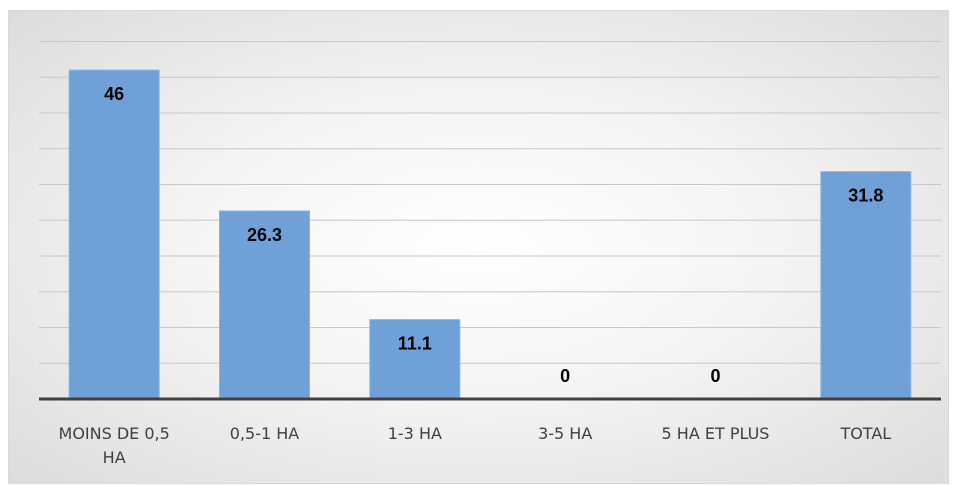 Image resolution: width=957 pixels, height=485 pixels. What do you see at coordinates (265, 433) in the screenshot?
I see `category-label-1: 0,5-1 HA` at bounding box center [265, 433].